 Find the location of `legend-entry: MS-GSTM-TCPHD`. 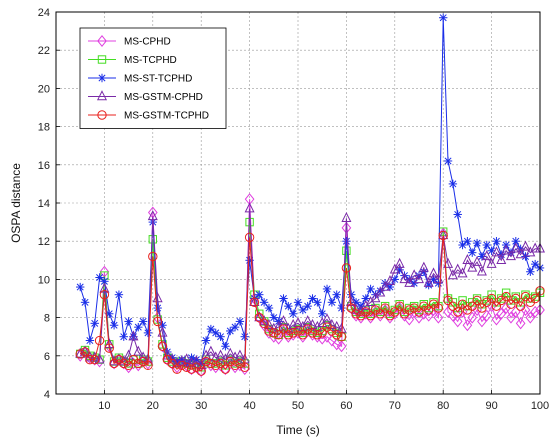

legend-entry: MS-GSTM-TCPHD is located at coordinates (148, 116).